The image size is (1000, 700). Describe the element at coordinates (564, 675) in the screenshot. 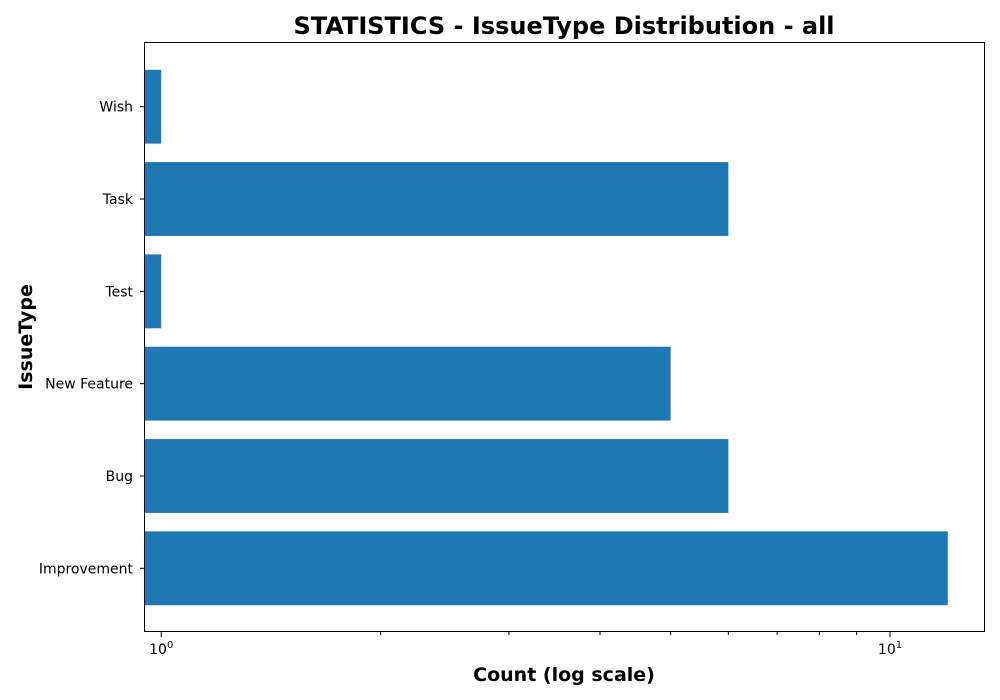

I see `x-axis-label: Count (log scale)` at that location.